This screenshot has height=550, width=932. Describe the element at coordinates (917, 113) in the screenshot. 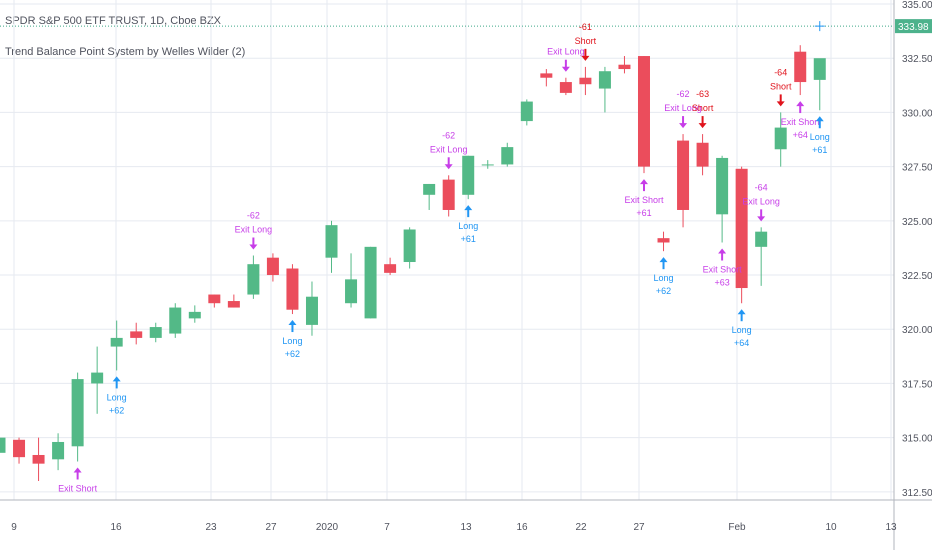

I see `price-tick-label: 330.00` at that location.